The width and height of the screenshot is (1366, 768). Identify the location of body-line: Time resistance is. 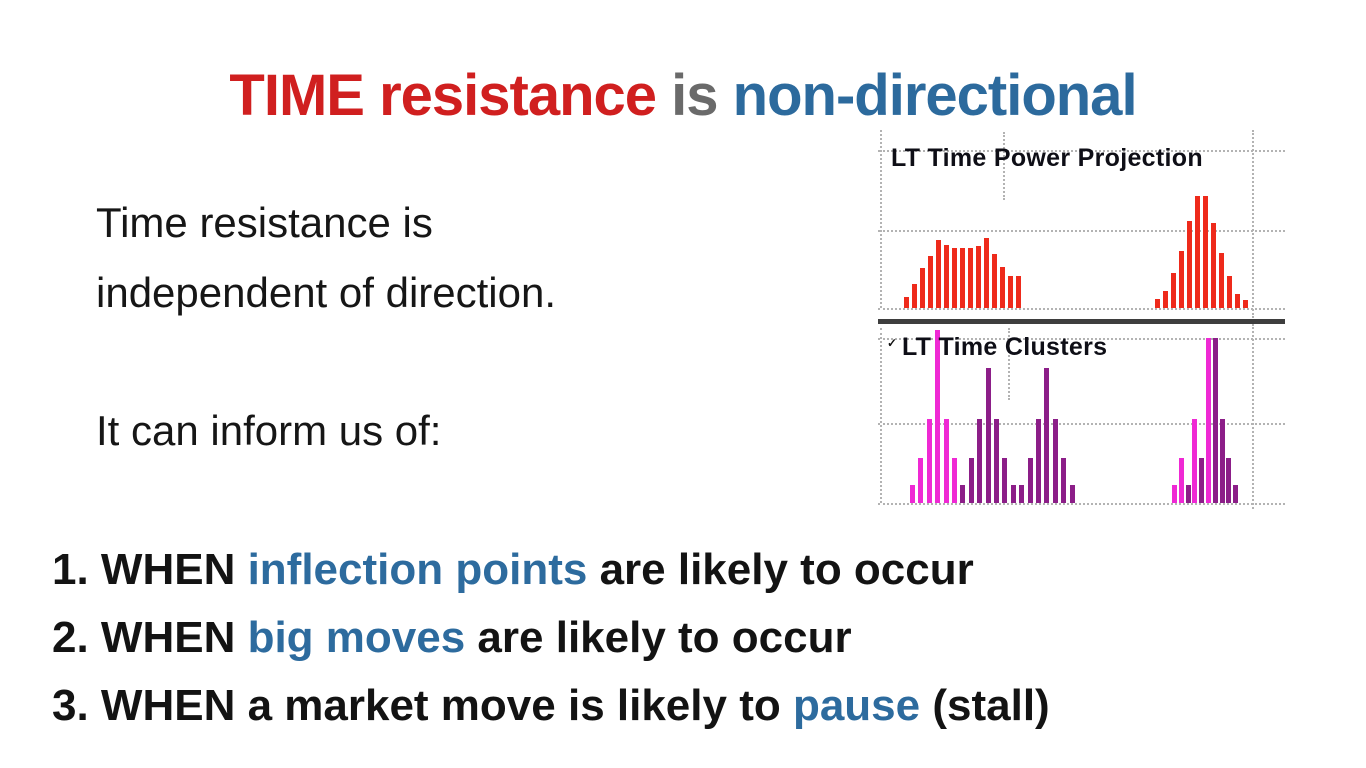
(264, 222).